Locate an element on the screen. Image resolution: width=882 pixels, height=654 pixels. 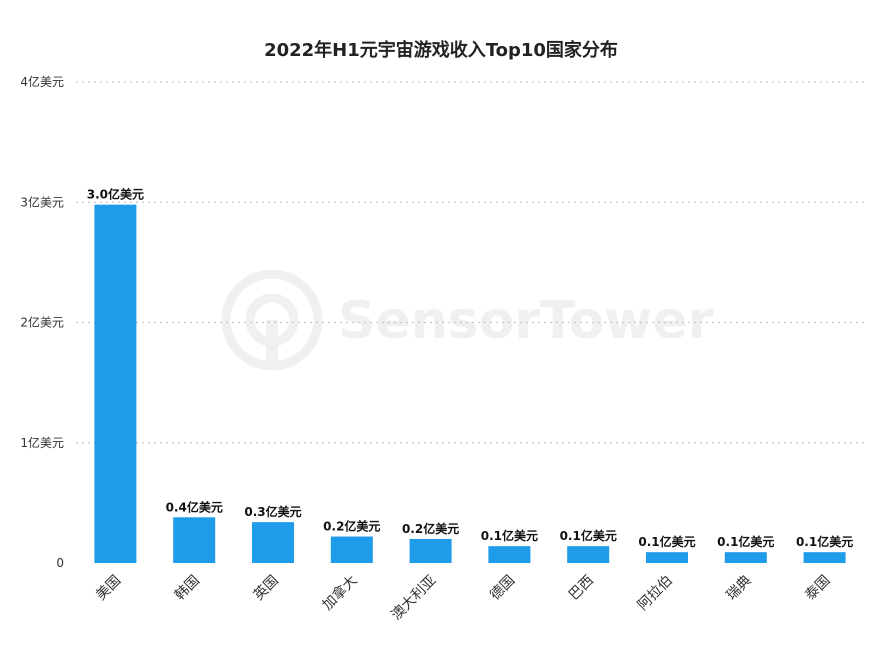
y-tick-label: 2亿美元 is located at coordinates (42, 322).